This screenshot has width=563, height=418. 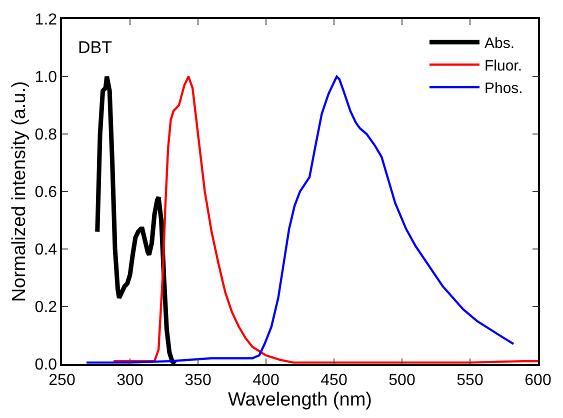 What do you see at coordinates (62, 380) in the screenshot?
I see `x-tick-label: 250` at bounding box center [62, 380].